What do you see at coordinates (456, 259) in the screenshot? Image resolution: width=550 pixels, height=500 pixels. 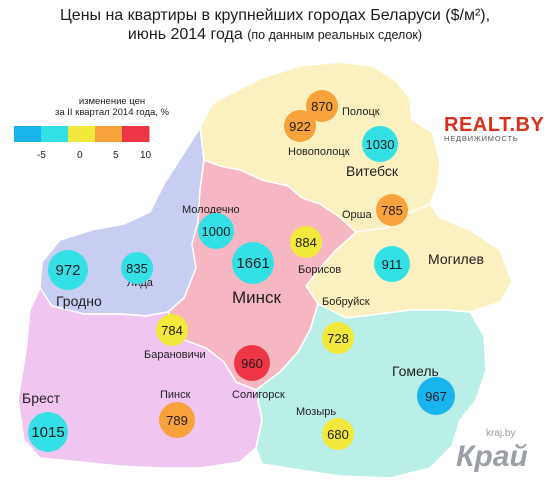 I see `region-label-mogilev: Могилев` at bounding box center [456, 259].